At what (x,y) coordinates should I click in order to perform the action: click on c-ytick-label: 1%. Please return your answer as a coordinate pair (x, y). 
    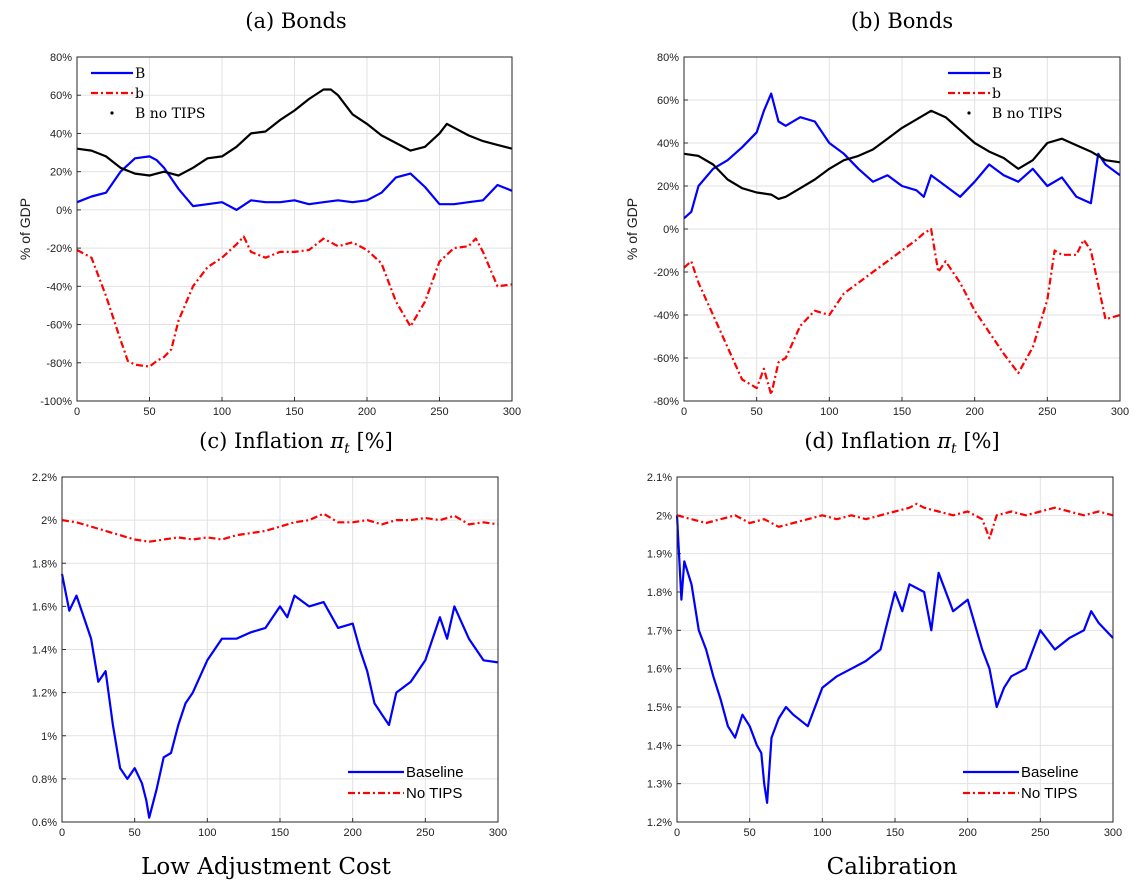
    Looking at the image, I should click on (49, 737).